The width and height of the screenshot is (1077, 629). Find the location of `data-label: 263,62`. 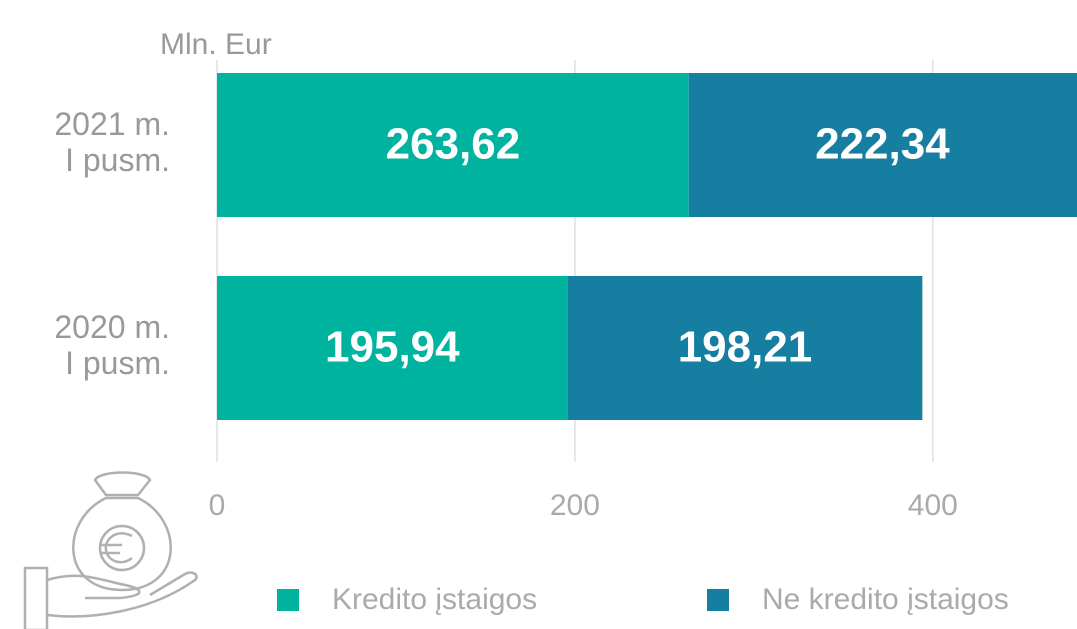

data-label: 263,62 is located at coordinates (453, 144).